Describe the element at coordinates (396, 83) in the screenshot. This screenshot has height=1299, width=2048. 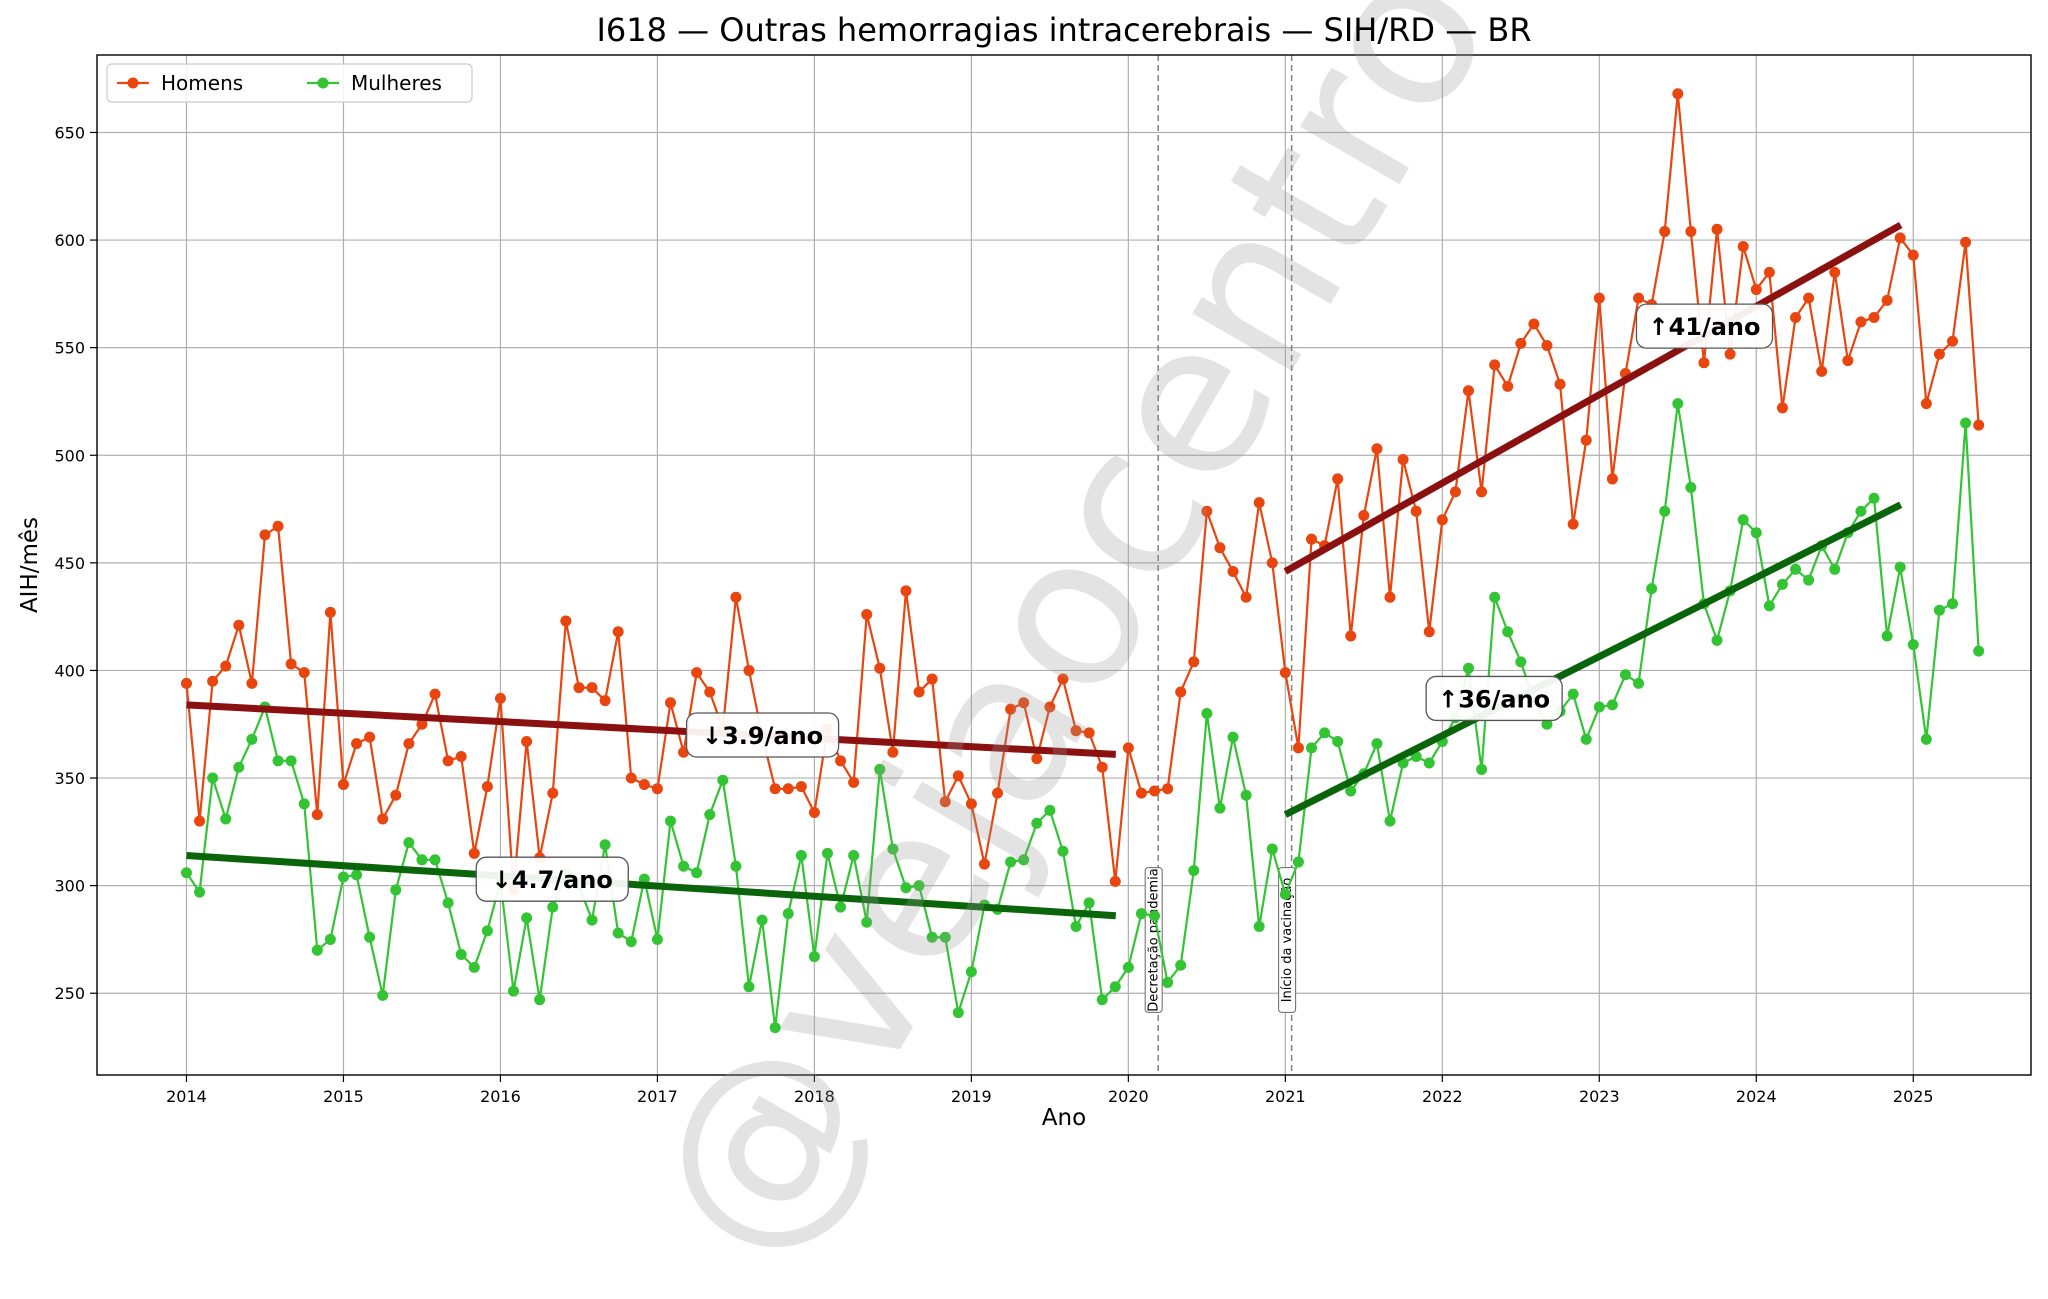
I see `legend-label-mulheres: Mulheres` at that location.